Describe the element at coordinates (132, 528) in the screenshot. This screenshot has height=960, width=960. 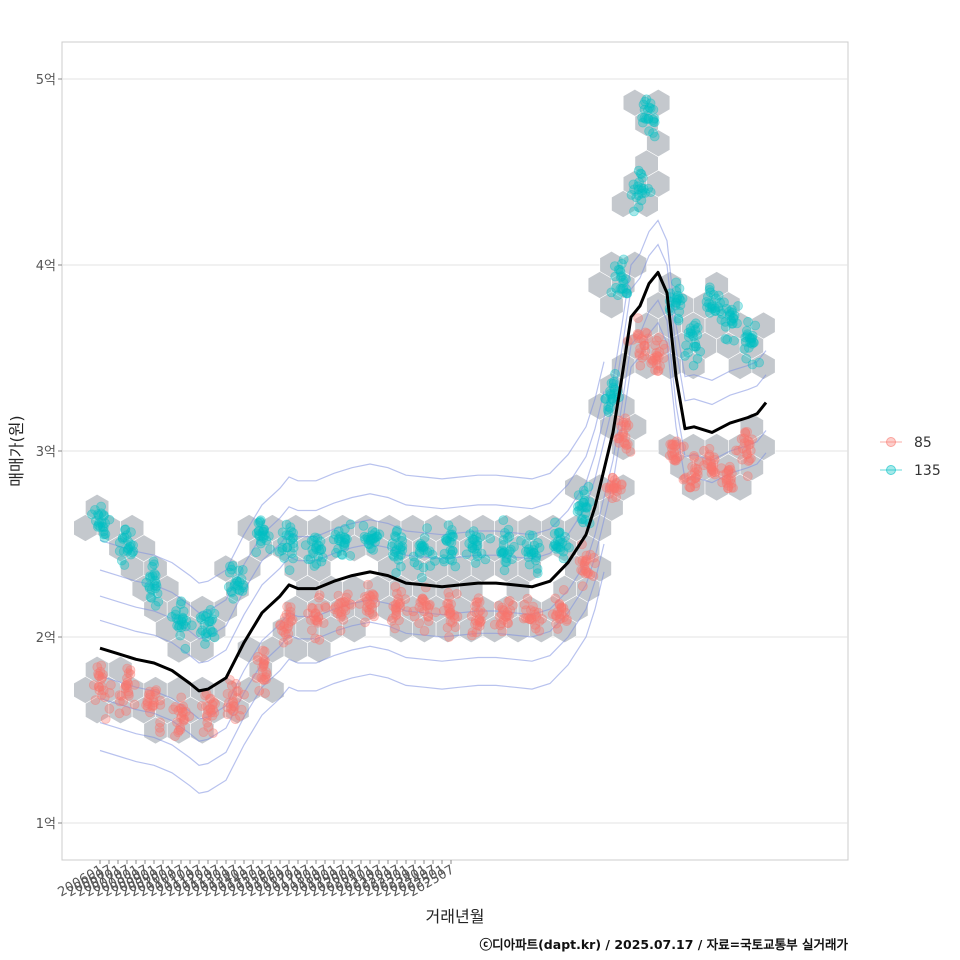
I see `hexbin-cell` at that location.